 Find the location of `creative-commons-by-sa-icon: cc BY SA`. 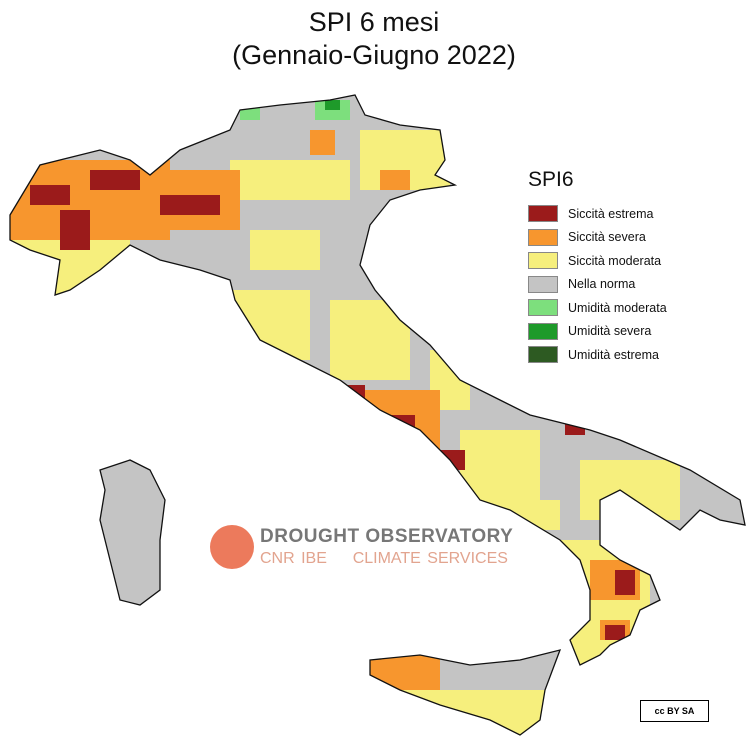

creative-commons-by-sa-icon: cc BY SA is located at coordinates (674, 711).